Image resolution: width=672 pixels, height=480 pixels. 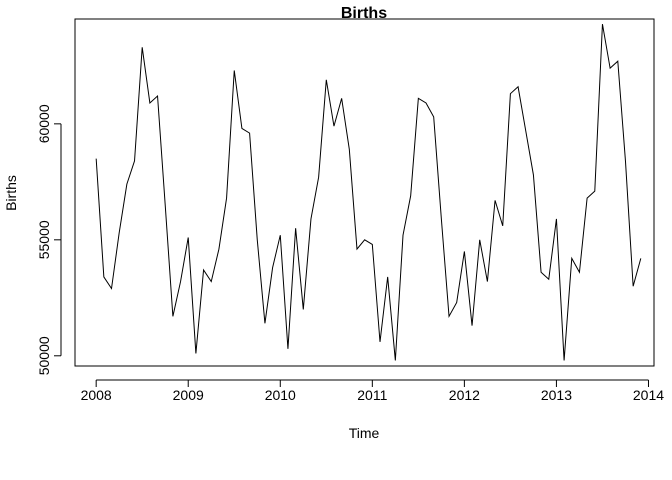 What do you see at coordinates (364, 13) in the screenshot?
I see `chart-title: Births` at bounding box center [364, 13].